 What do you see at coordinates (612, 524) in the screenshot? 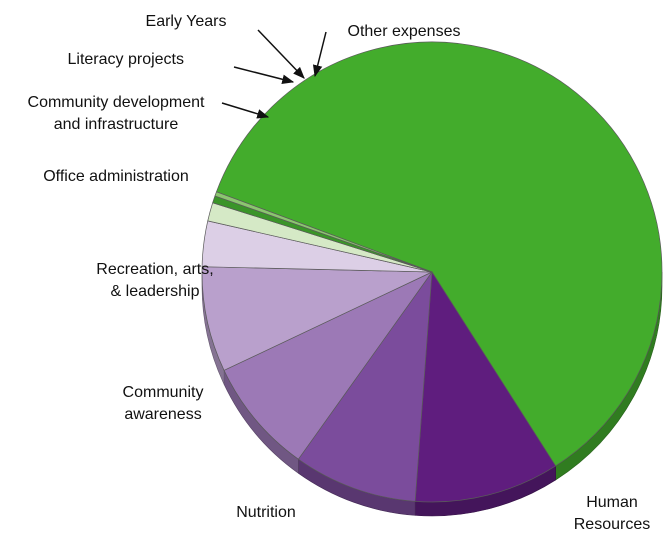
I see `label-human-resources-line-2: Resources` at bounding box center [612, 524].